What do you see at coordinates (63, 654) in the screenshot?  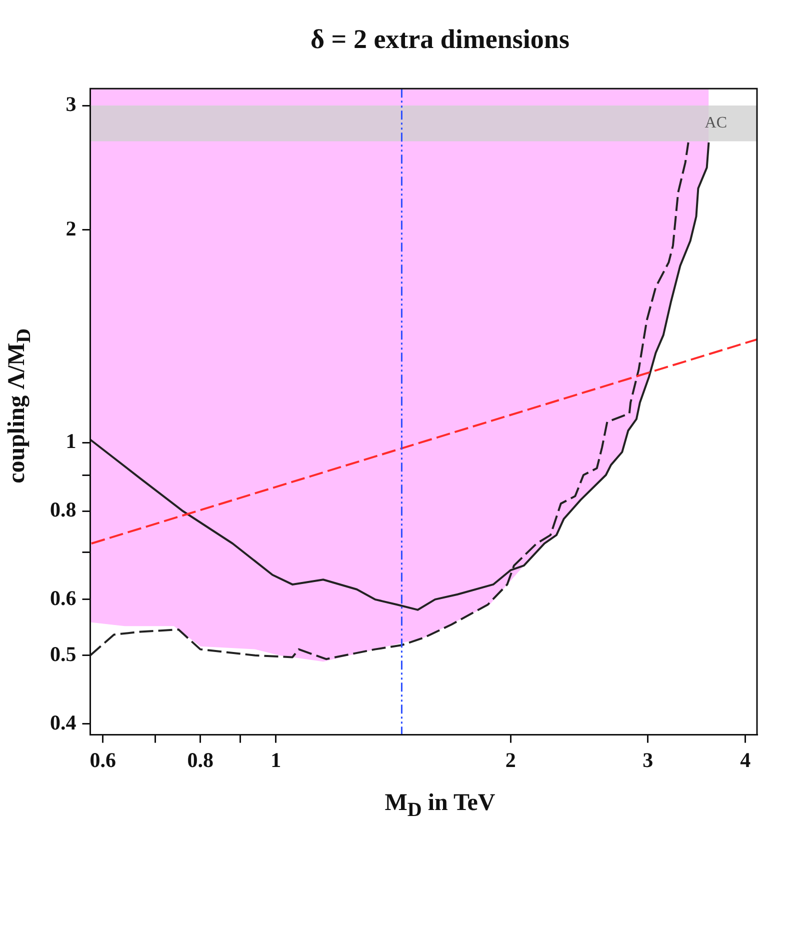 I see `y-tick-label: 0.5` at bounding box center [63, 654].